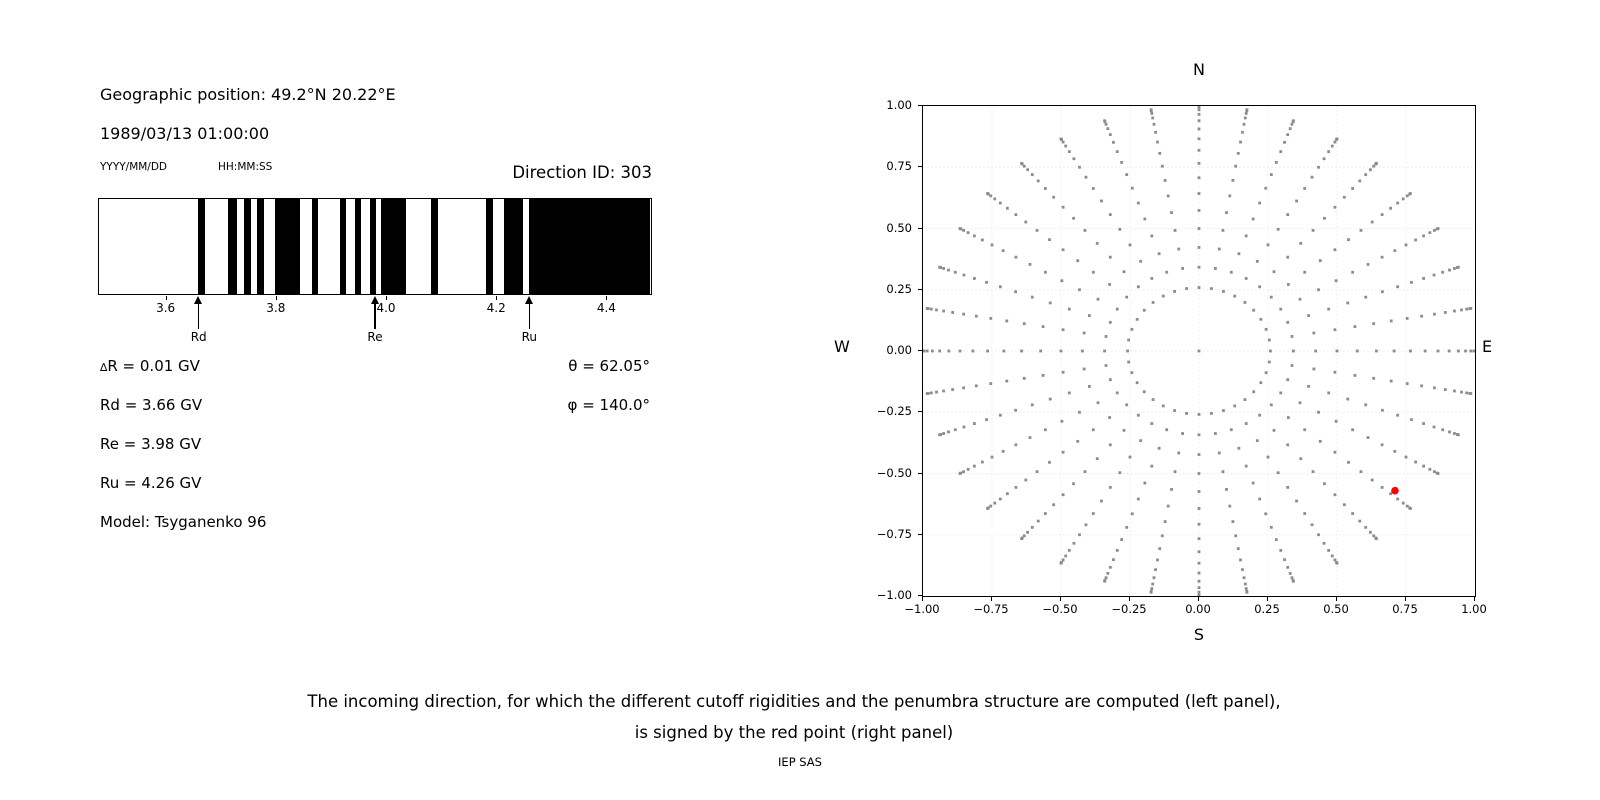  I want to click on x-tick-label: −0.50, so click(1060, 609).